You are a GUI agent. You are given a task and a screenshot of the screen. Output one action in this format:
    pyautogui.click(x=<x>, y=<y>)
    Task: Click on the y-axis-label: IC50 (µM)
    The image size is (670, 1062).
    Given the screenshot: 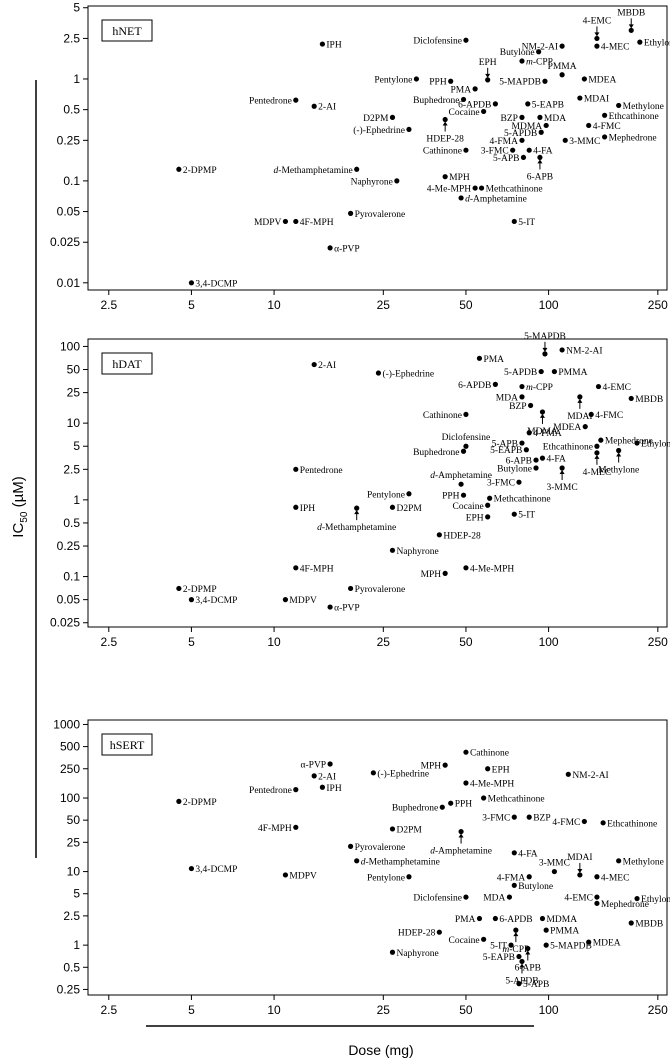 What is the action you would take?
    pyautogui.click(x=20, y=506)
    